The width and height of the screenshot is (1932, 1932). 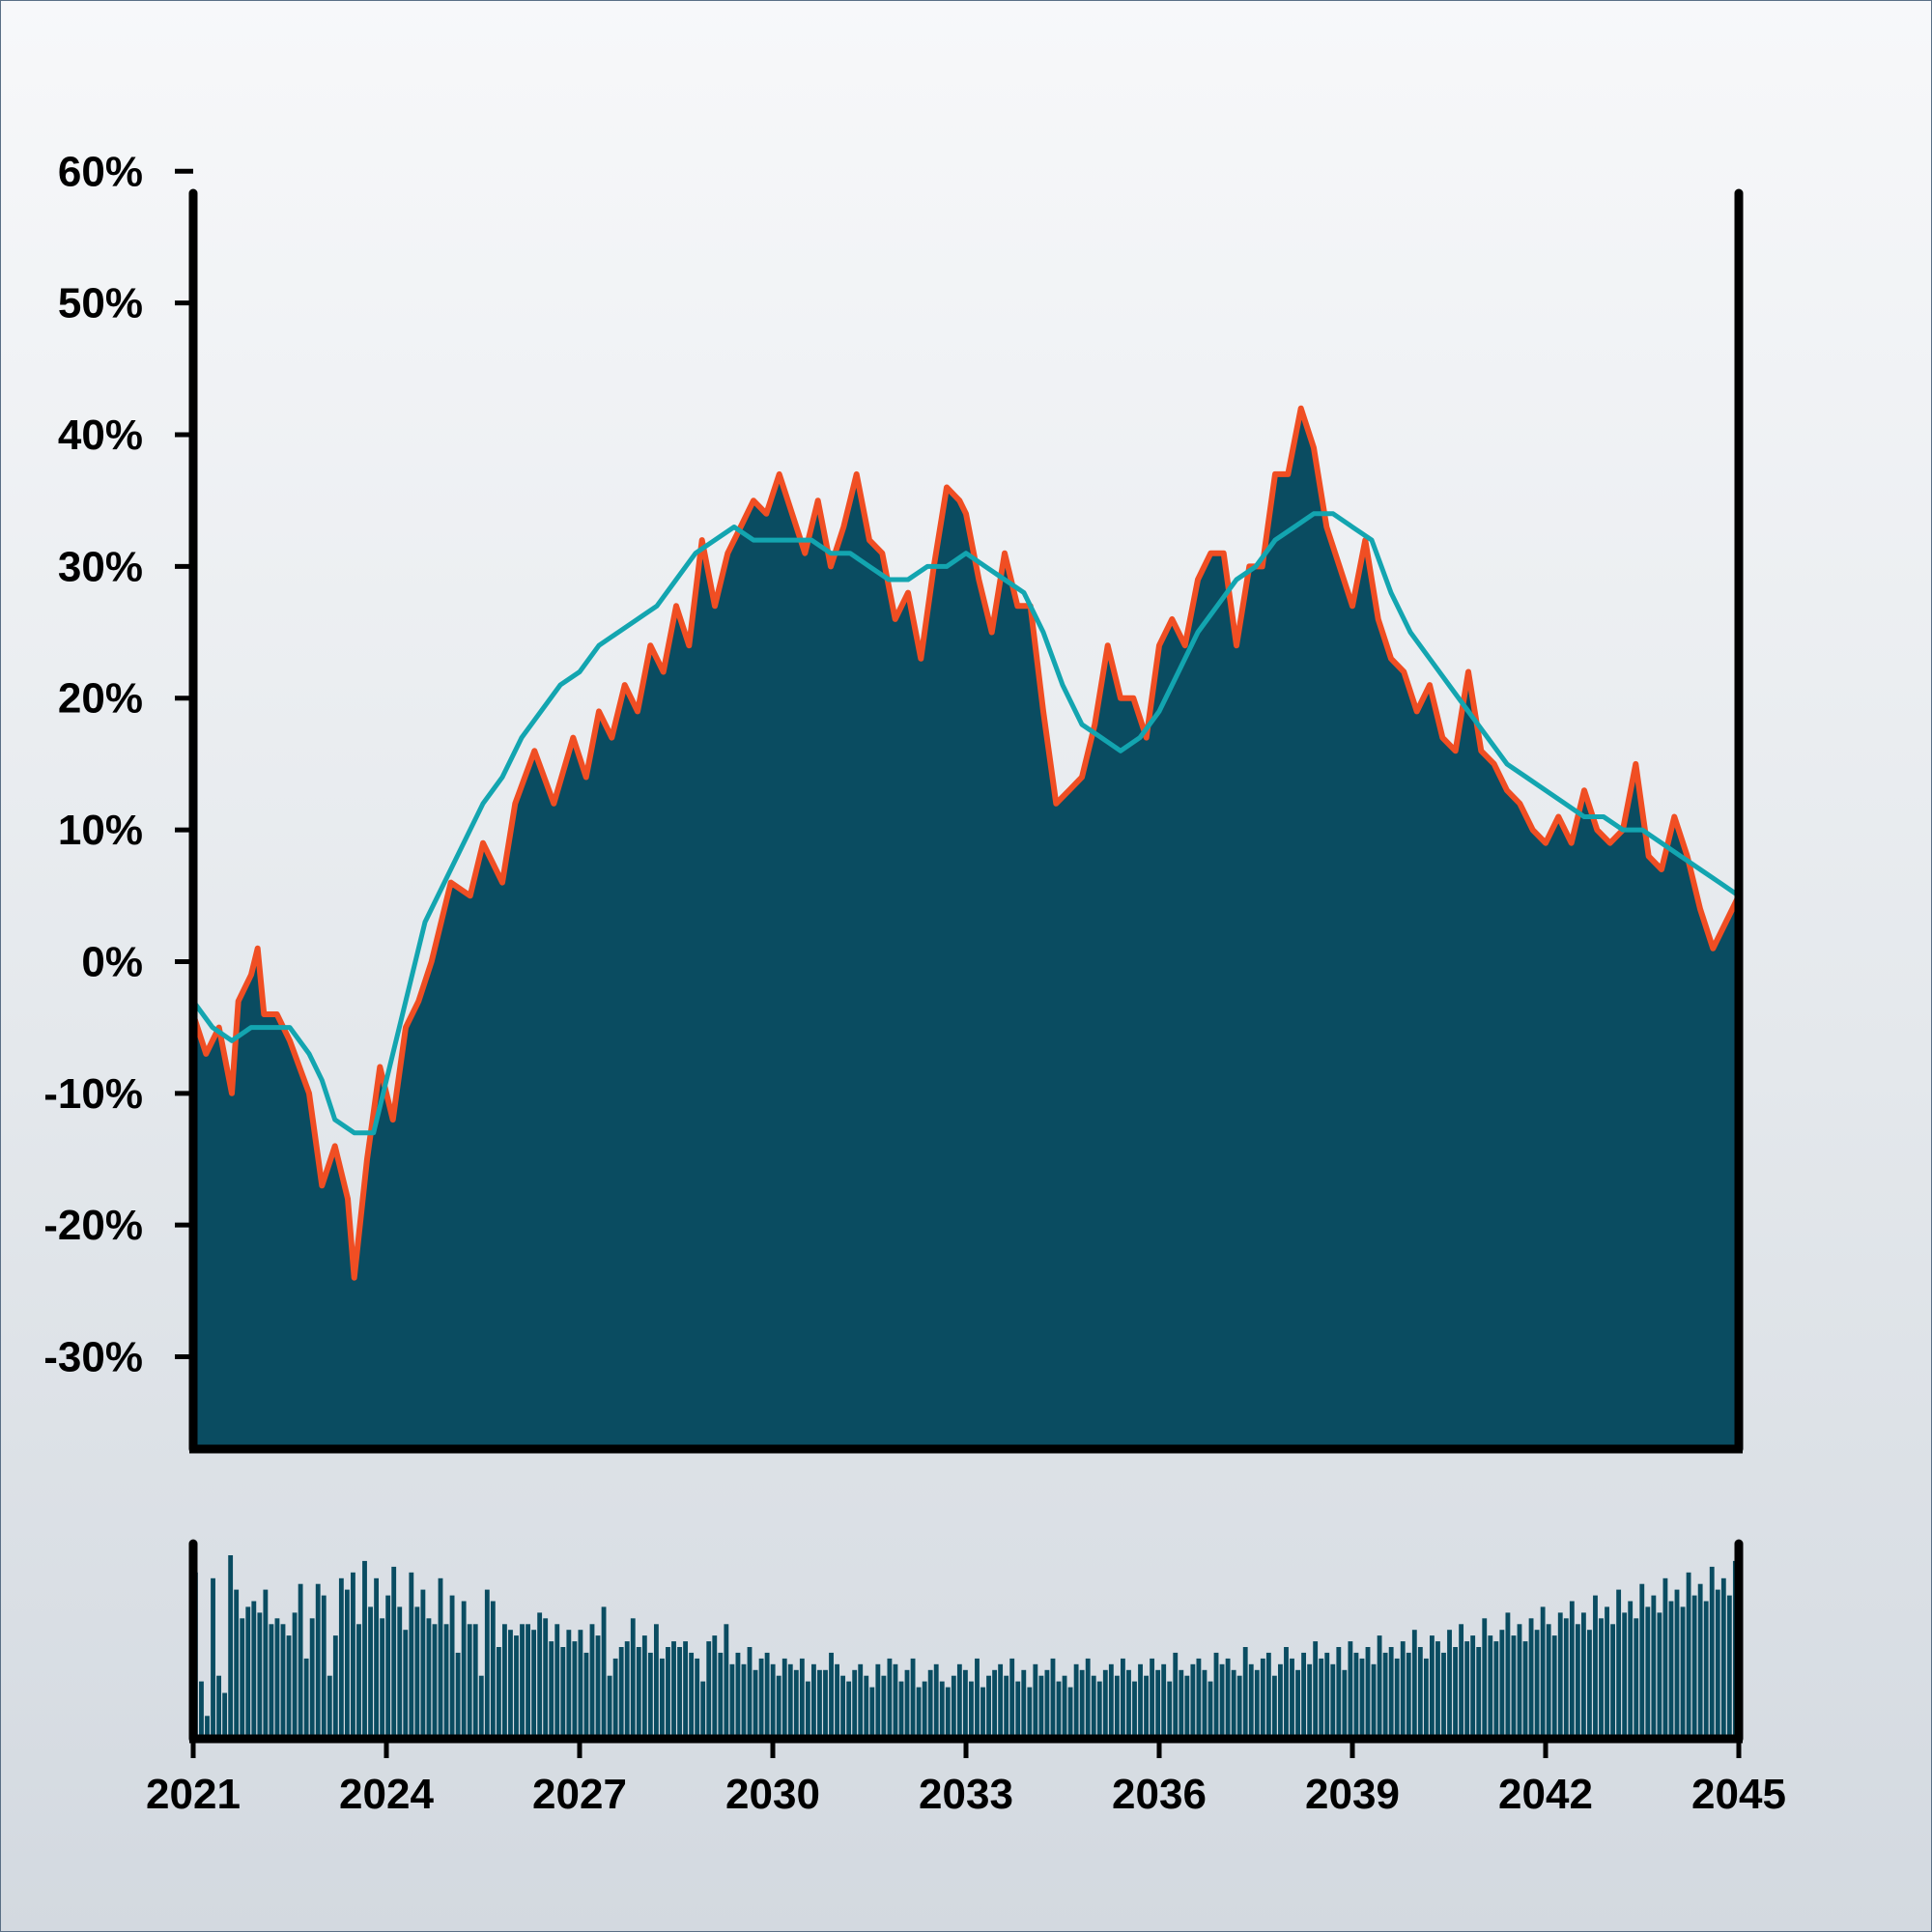 I want to click on y-tick-label: 30%, so click(x=100, y=566).